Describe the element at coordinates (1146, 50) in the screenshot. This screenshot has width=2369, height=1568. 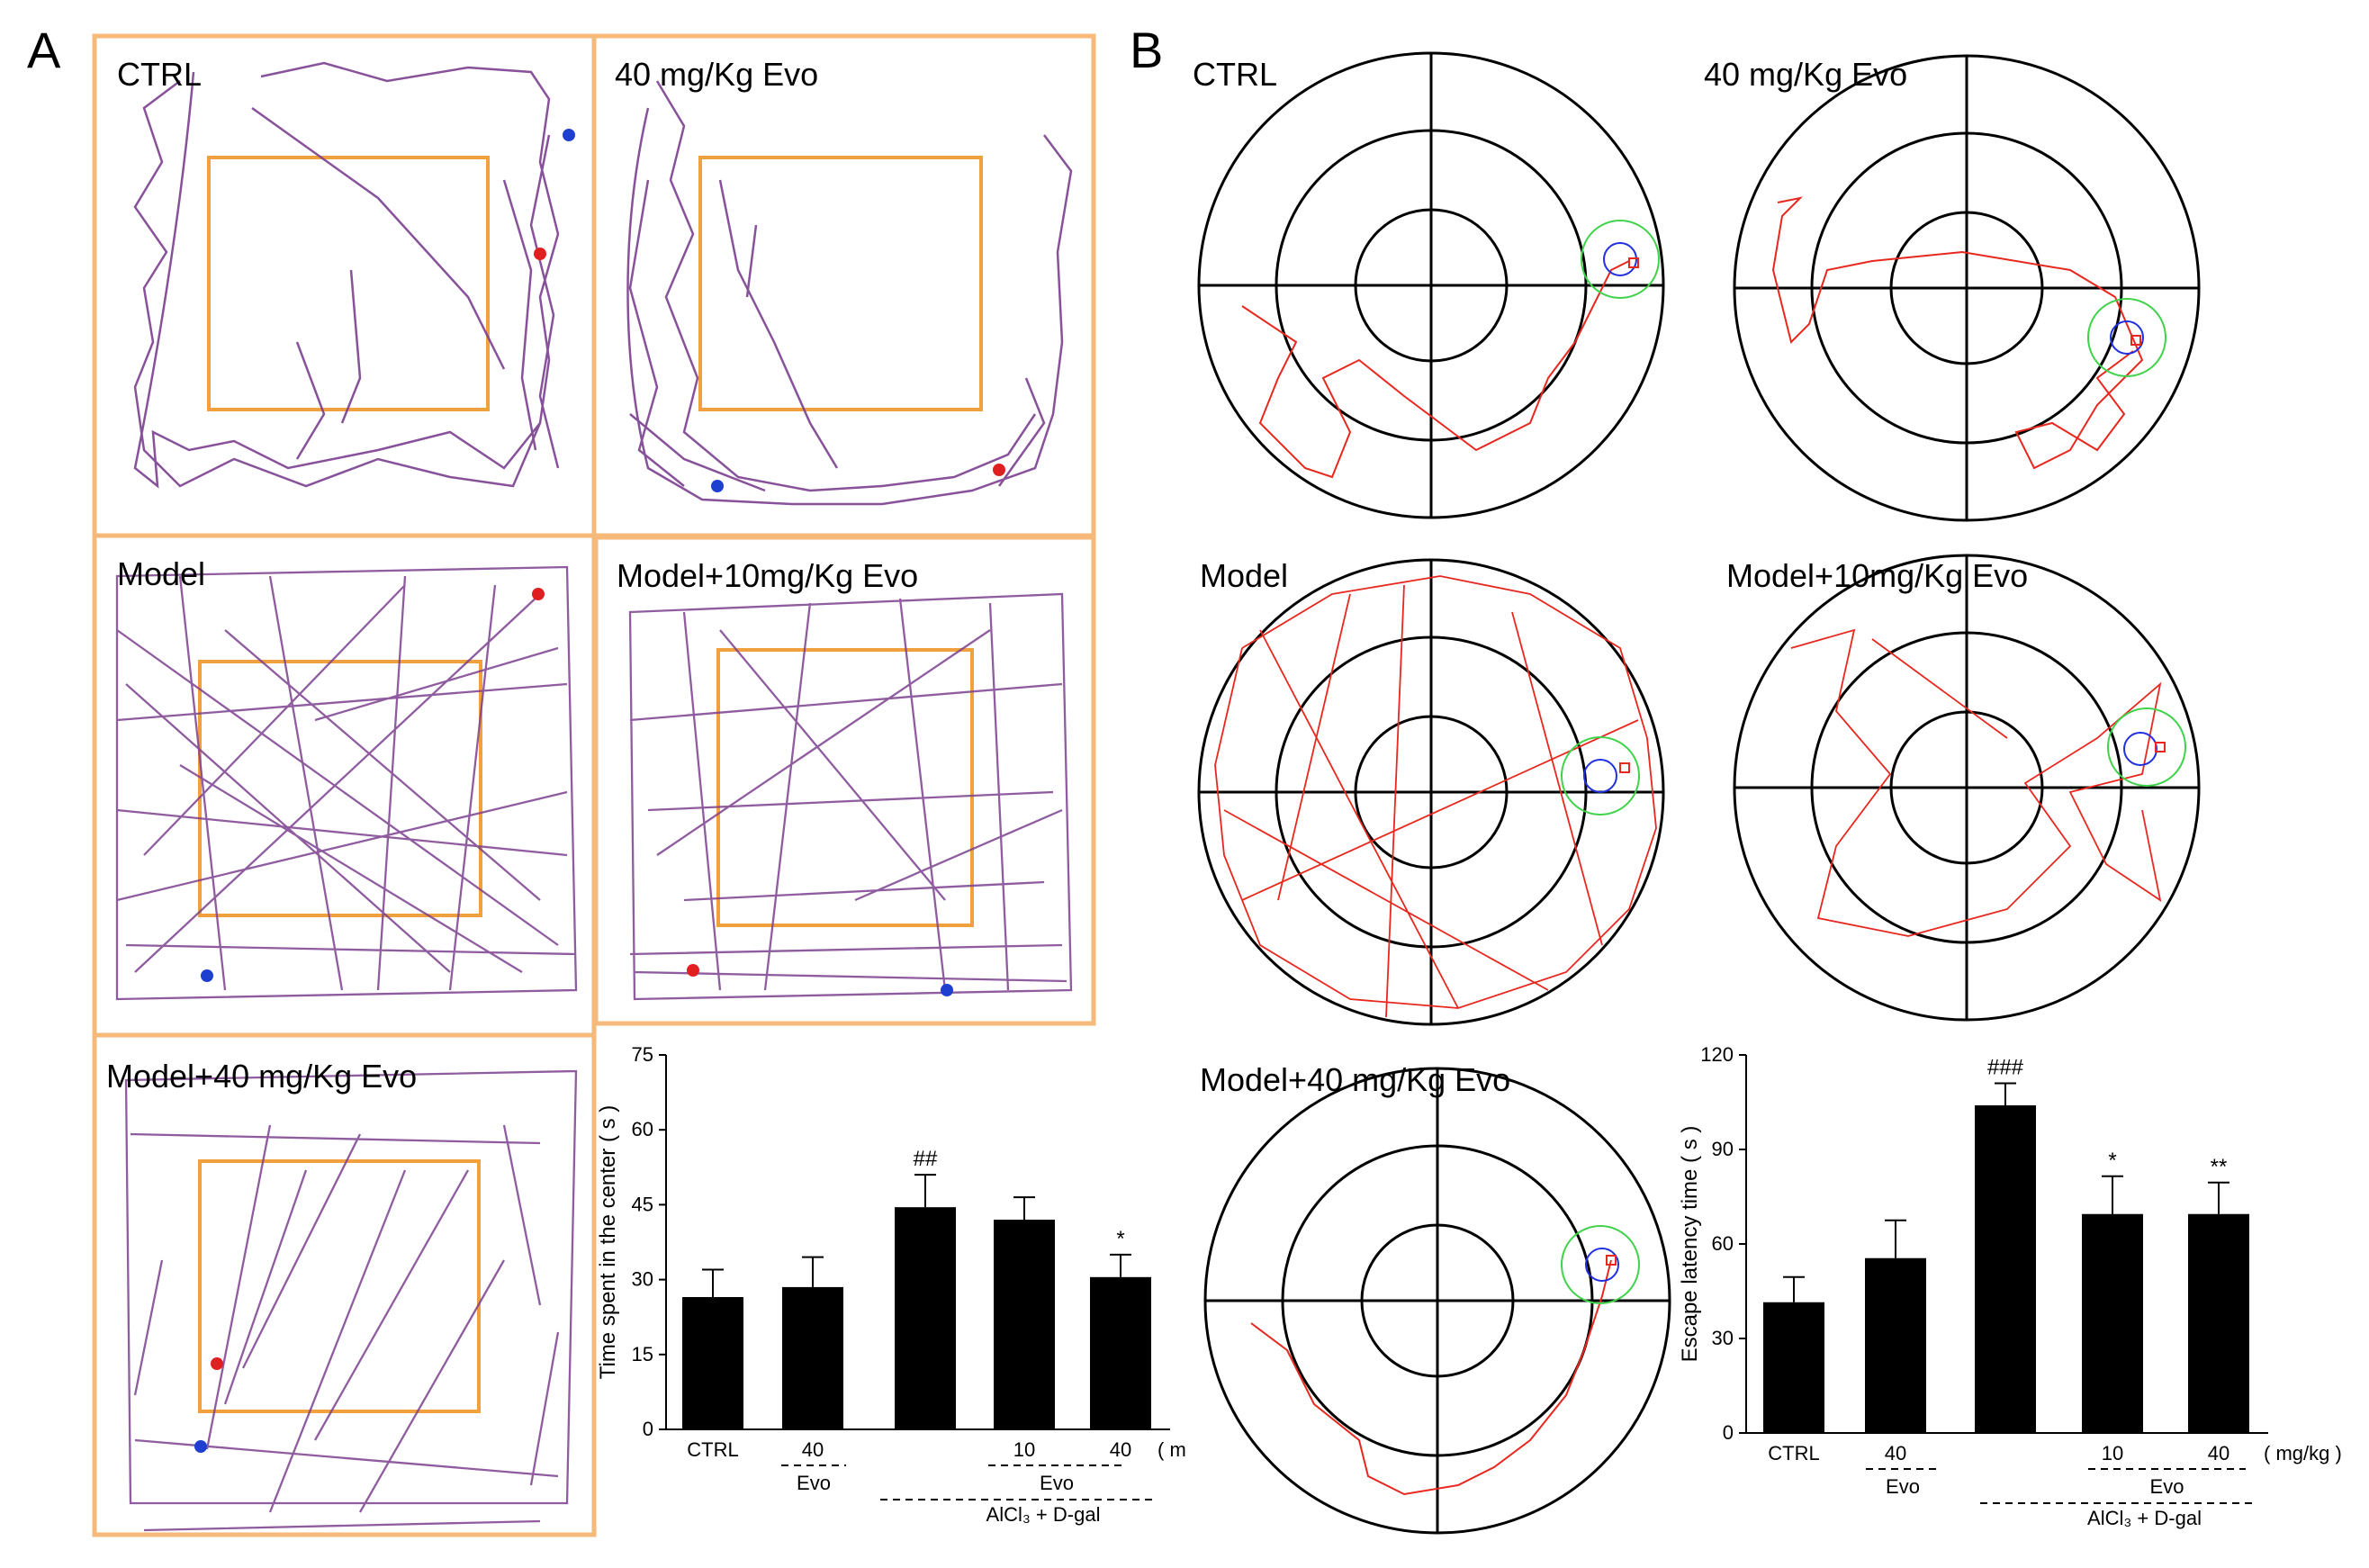
I see `panel-b-letter: B` at that location.